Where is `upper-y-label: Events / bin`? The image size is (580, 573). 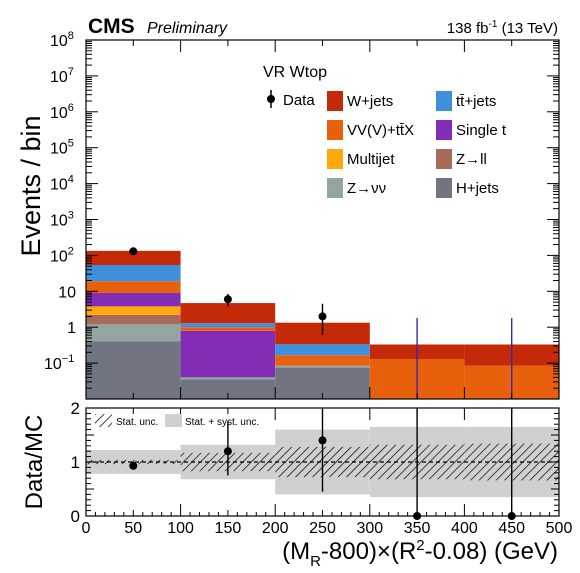 upper-y-label: Events / bin is located at coordinates (31, 185).